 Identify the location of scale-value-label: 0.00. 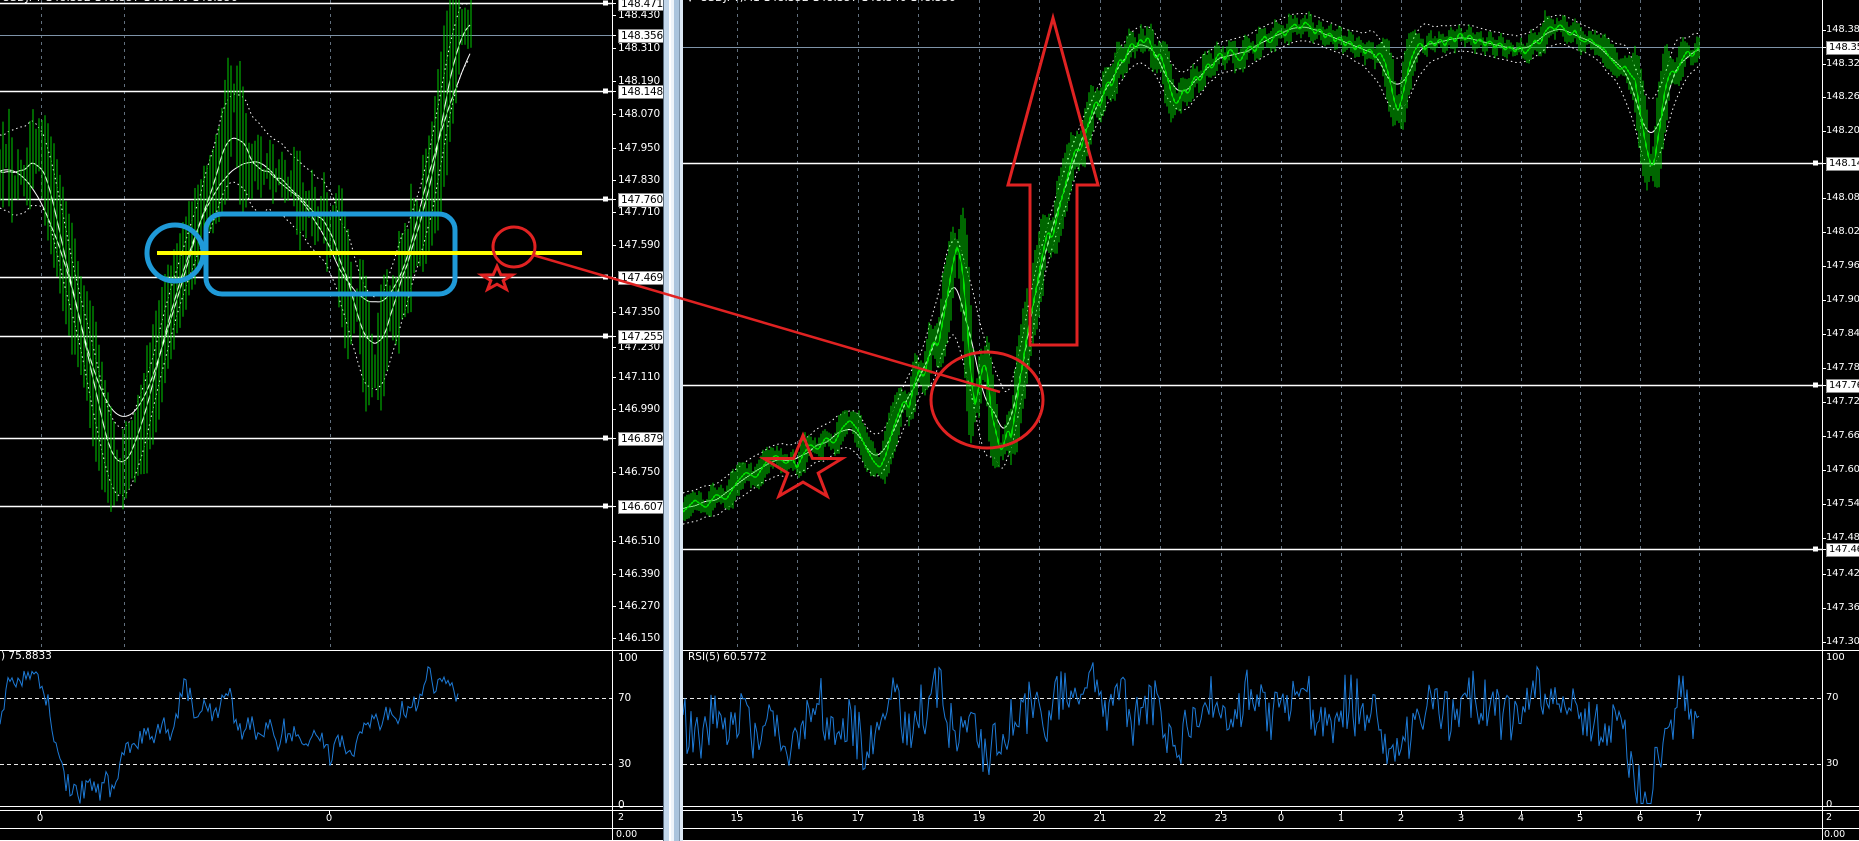
(627, 834).